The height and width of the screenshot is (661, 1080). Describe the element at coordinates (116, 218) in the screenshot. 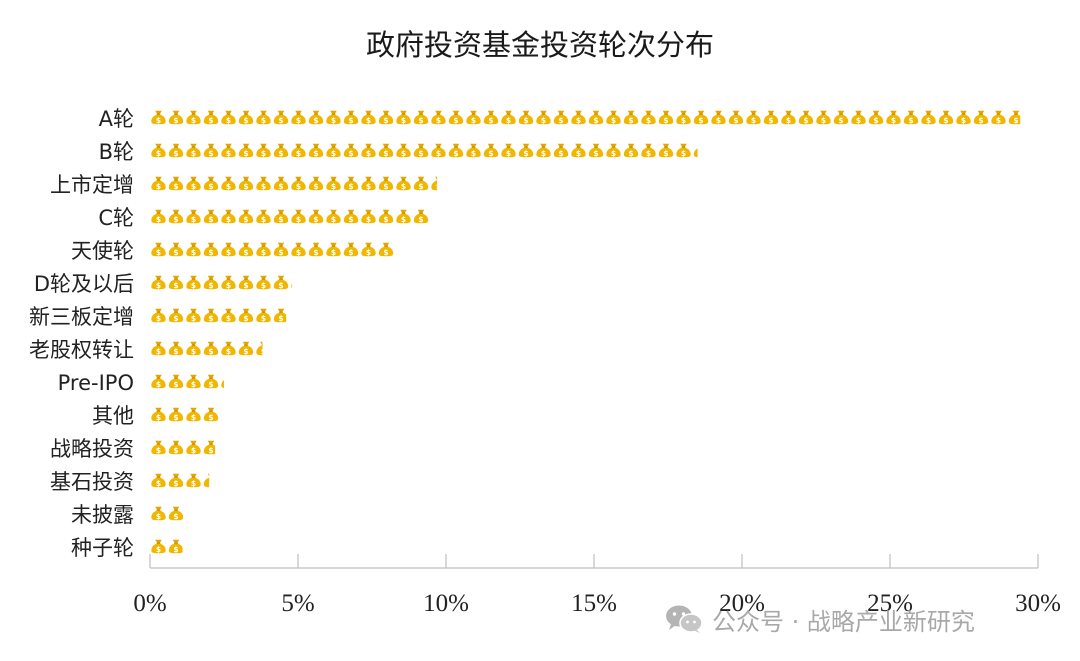

I see `category-label: C轮` at that location.